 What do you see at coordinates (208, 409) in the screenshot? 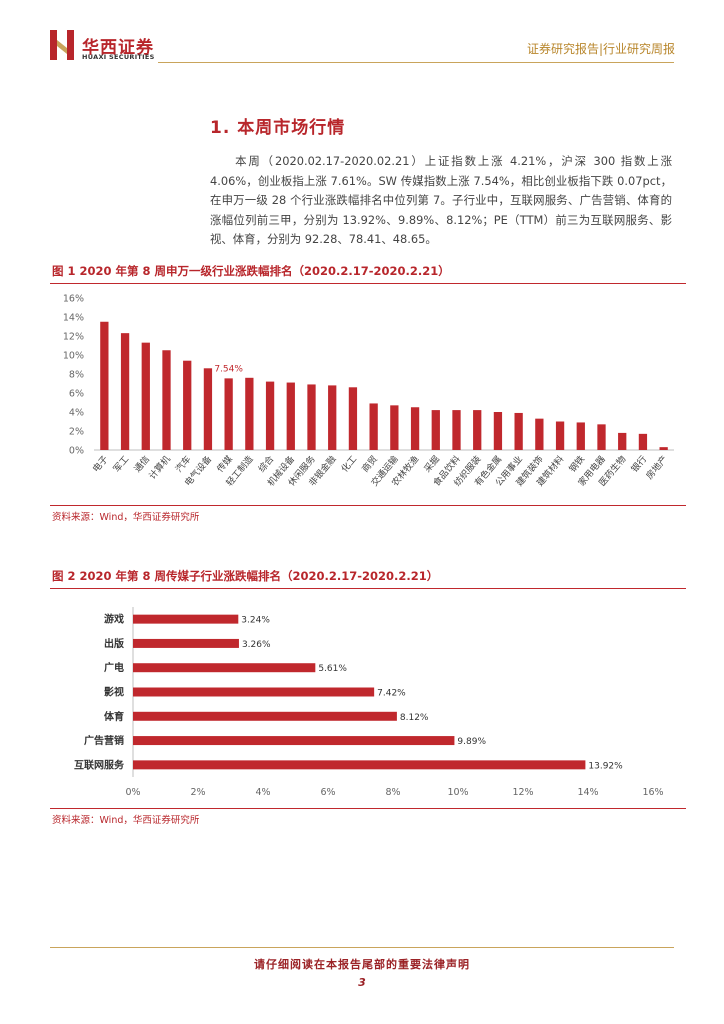
I see `bar-电气设备` at bounding box center [208, 409].